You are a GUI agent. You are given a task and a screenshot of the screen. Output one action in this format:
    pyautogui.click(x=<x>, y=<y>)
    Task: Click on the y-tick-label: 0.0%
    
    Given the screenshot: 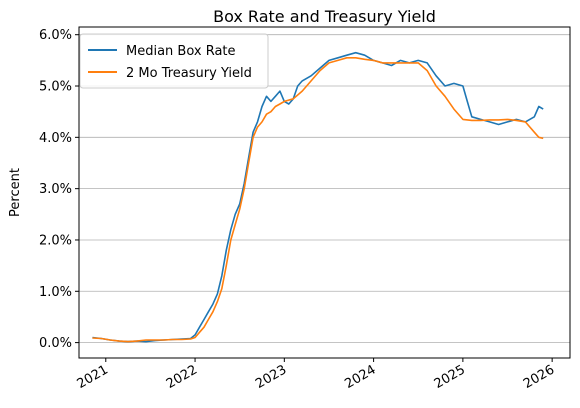 What is the action you would take?
    pyautogui.click(x=55, y=343)
    